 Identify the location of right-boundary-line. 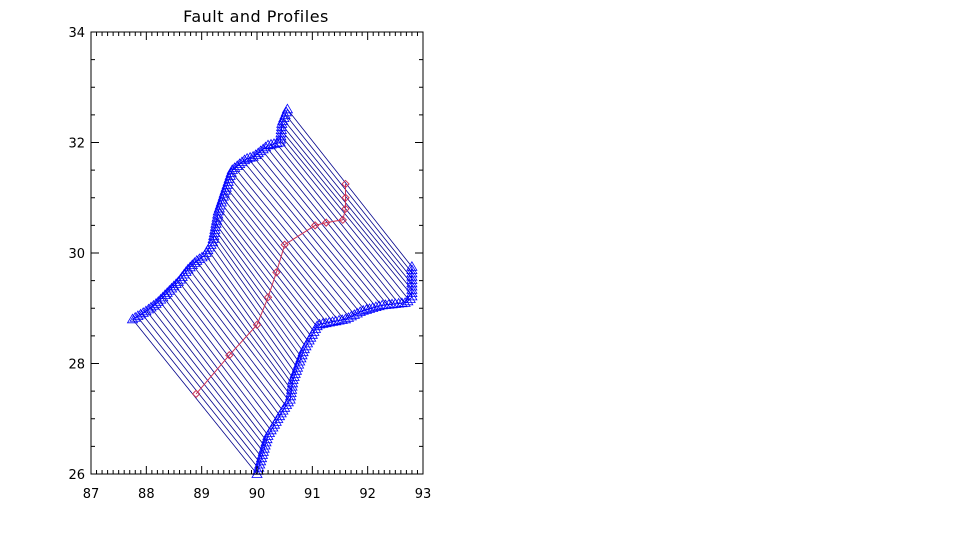
(334, 370).